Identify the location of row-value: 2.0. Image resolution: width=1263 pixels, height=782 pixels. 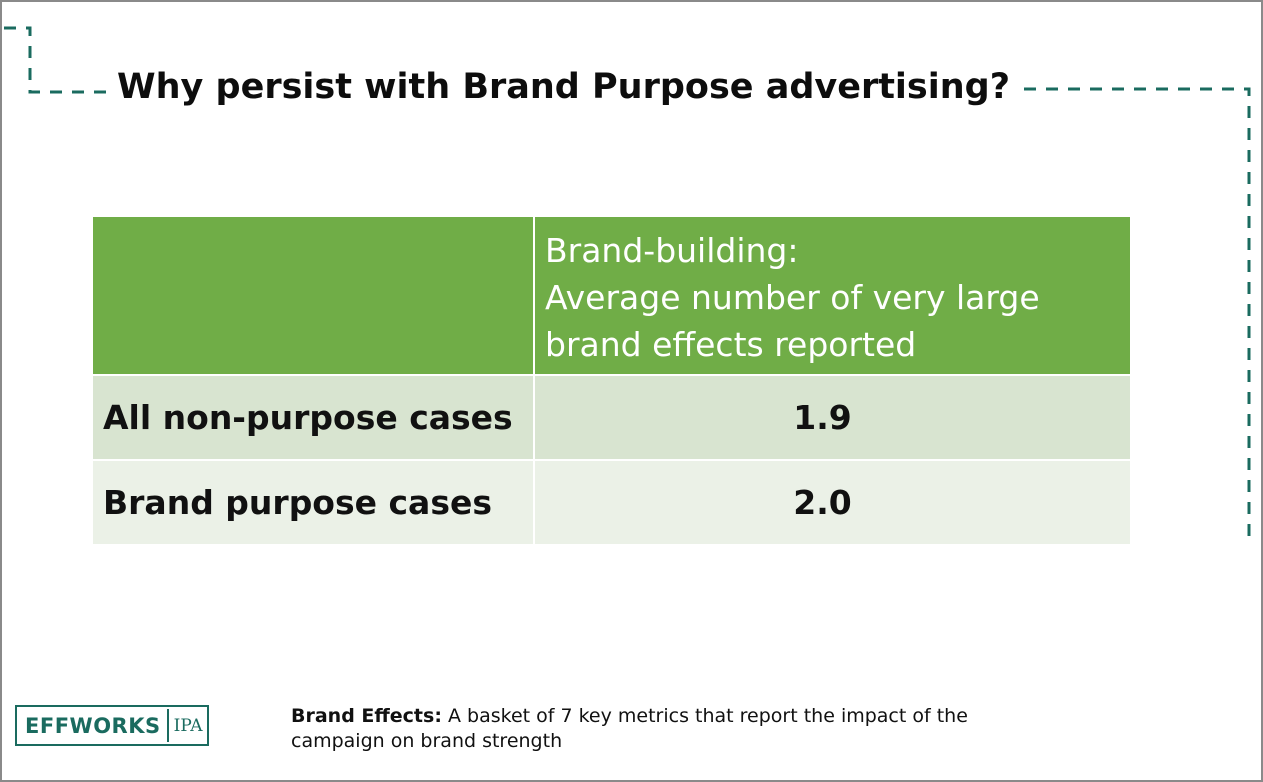
(832, 503).